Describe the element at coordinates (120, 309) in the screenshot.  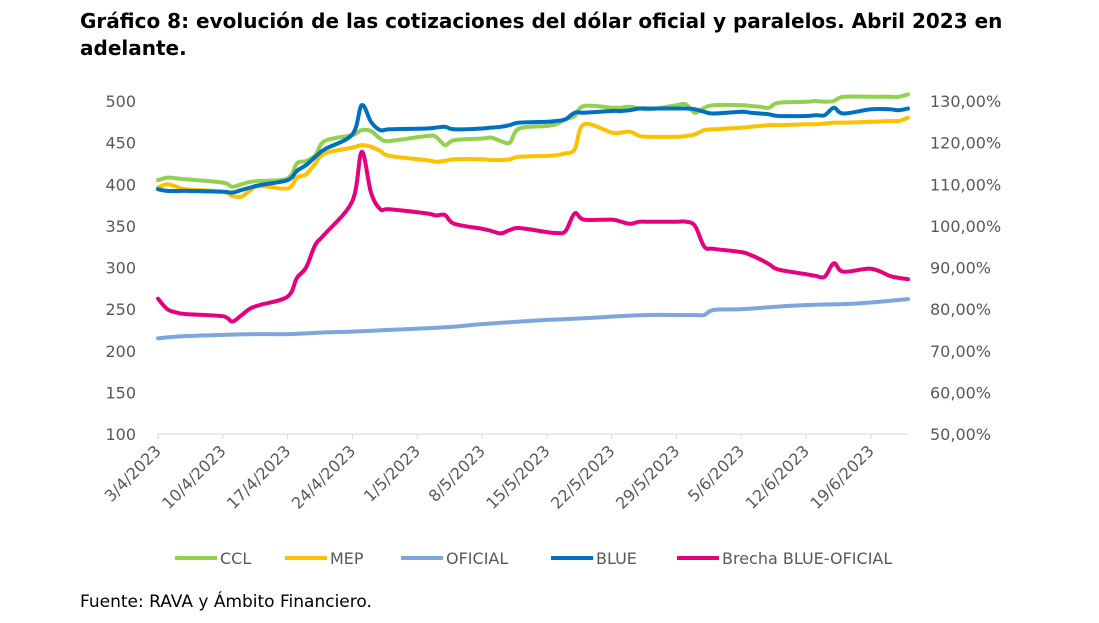
I see `y-left-tick-label: 250` at that location.